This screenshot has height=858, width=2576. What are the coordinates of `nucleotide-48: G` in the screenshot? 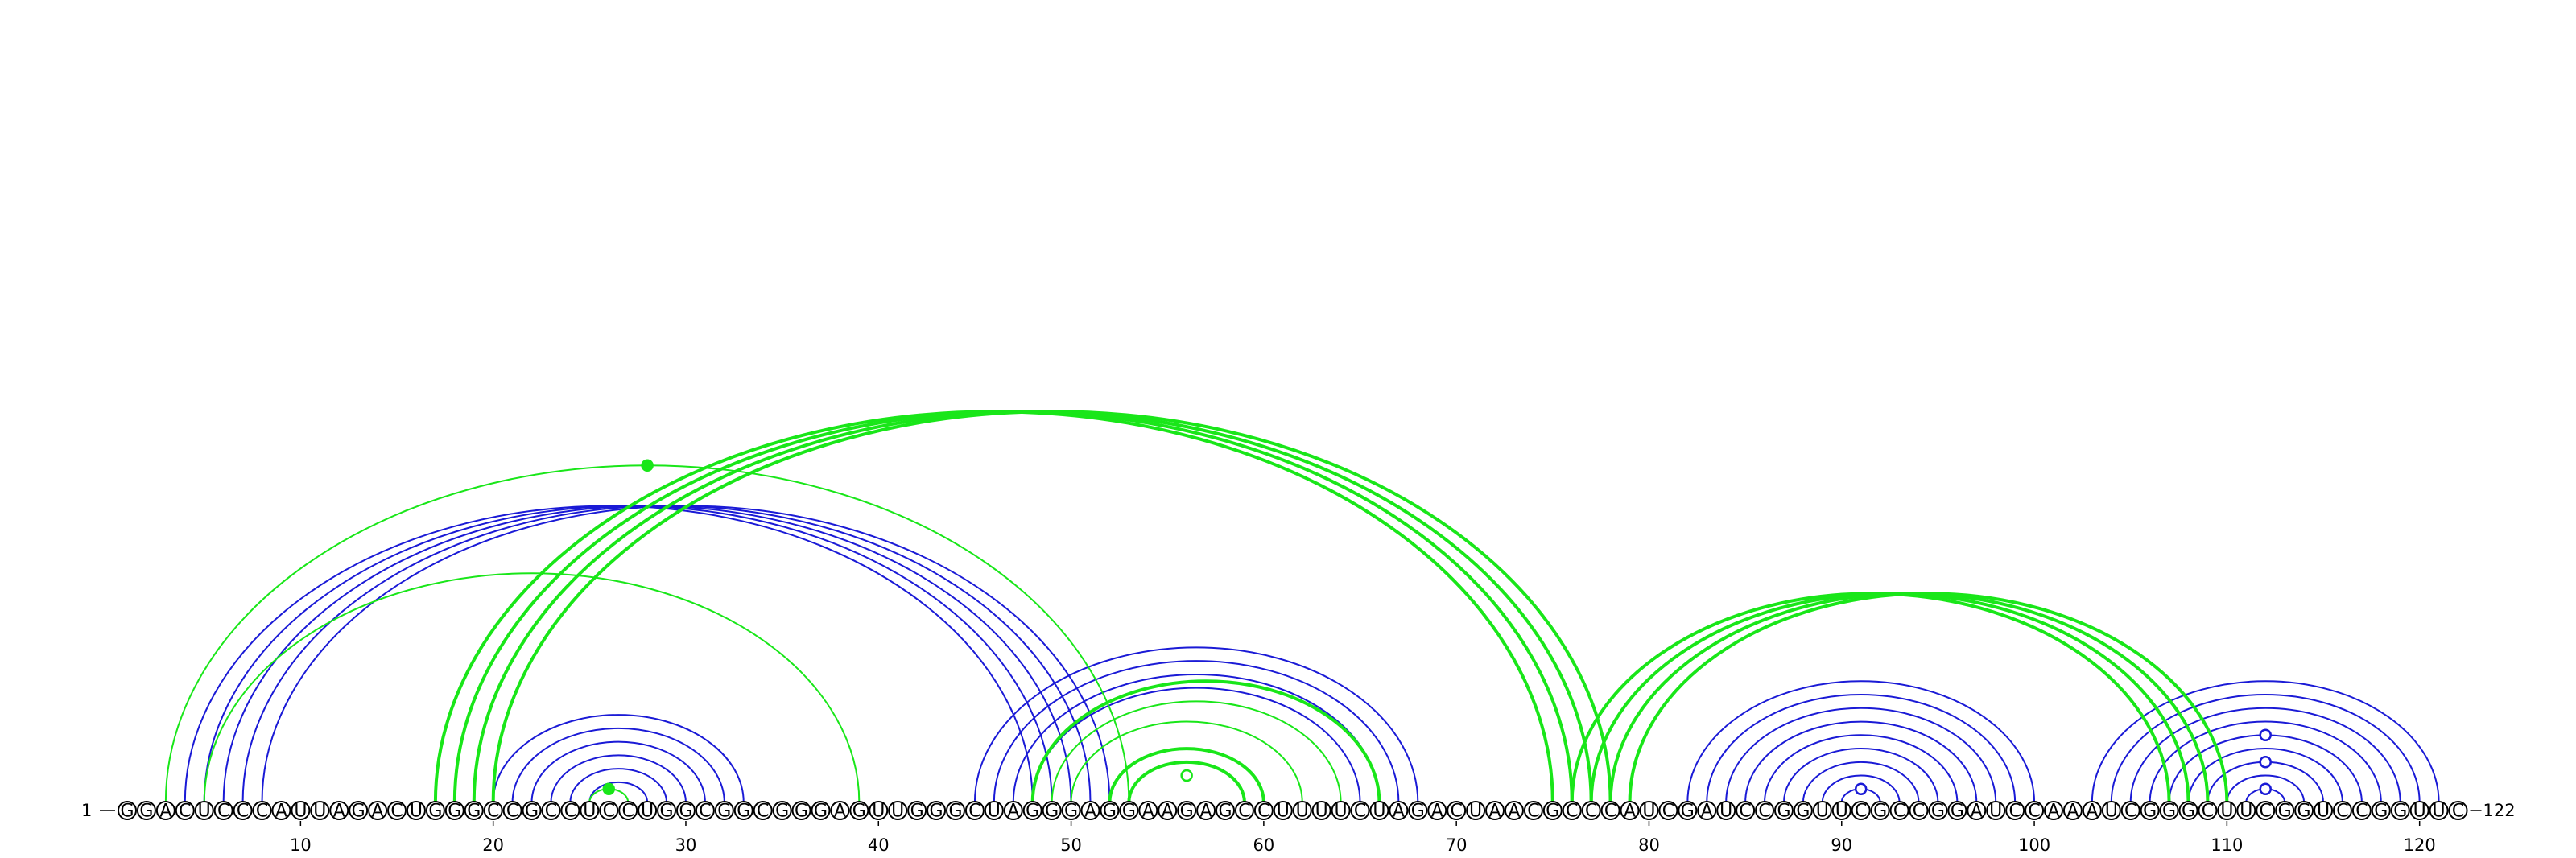 It's located at (1032, 812).